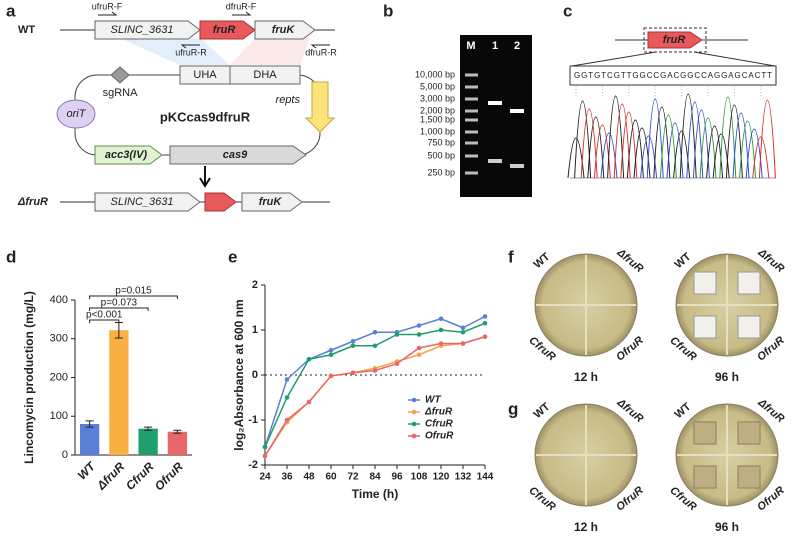 This screenshot has height=550, width=791. I want to click on legend-label: ΔfruR, so click(438, 412).